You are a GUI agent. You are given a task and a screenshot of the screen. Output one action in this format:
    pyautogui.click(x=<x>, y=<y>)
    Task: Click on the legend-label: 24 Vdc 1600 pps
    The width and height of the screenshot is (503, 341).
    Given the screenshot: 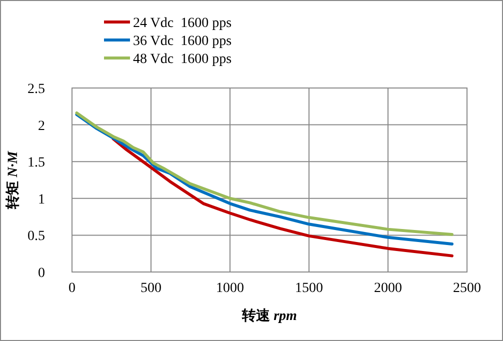 What is the action you would take?
    pyautogui.click(x=182, y=23)
    